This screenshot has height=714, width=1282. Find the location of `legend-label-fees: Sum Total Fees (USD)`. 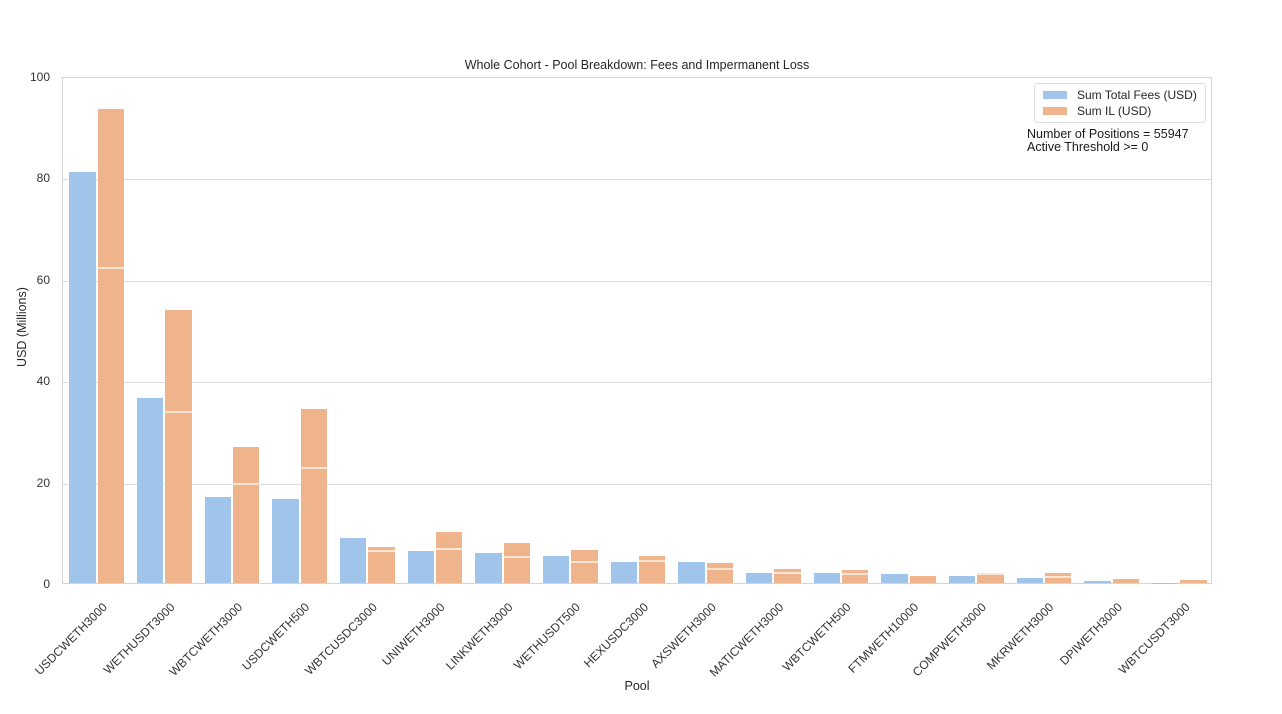

legend-label-fees: Sum Total Fees (USD) is located at coordinates (1137, 95).